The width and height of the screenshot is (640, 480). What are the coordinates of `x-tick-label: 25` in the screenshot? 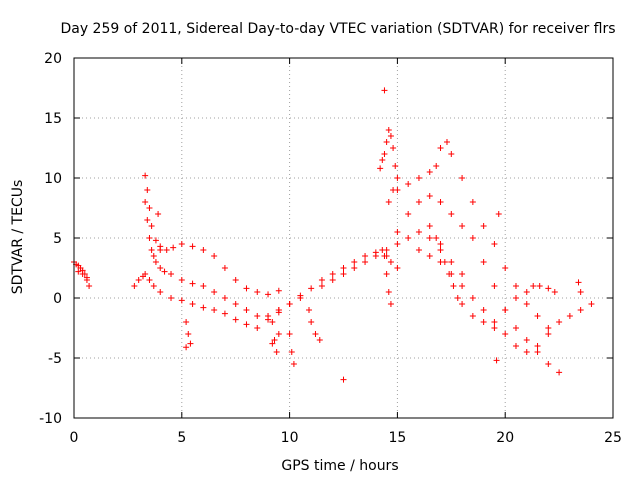 It's located at (613, 438).